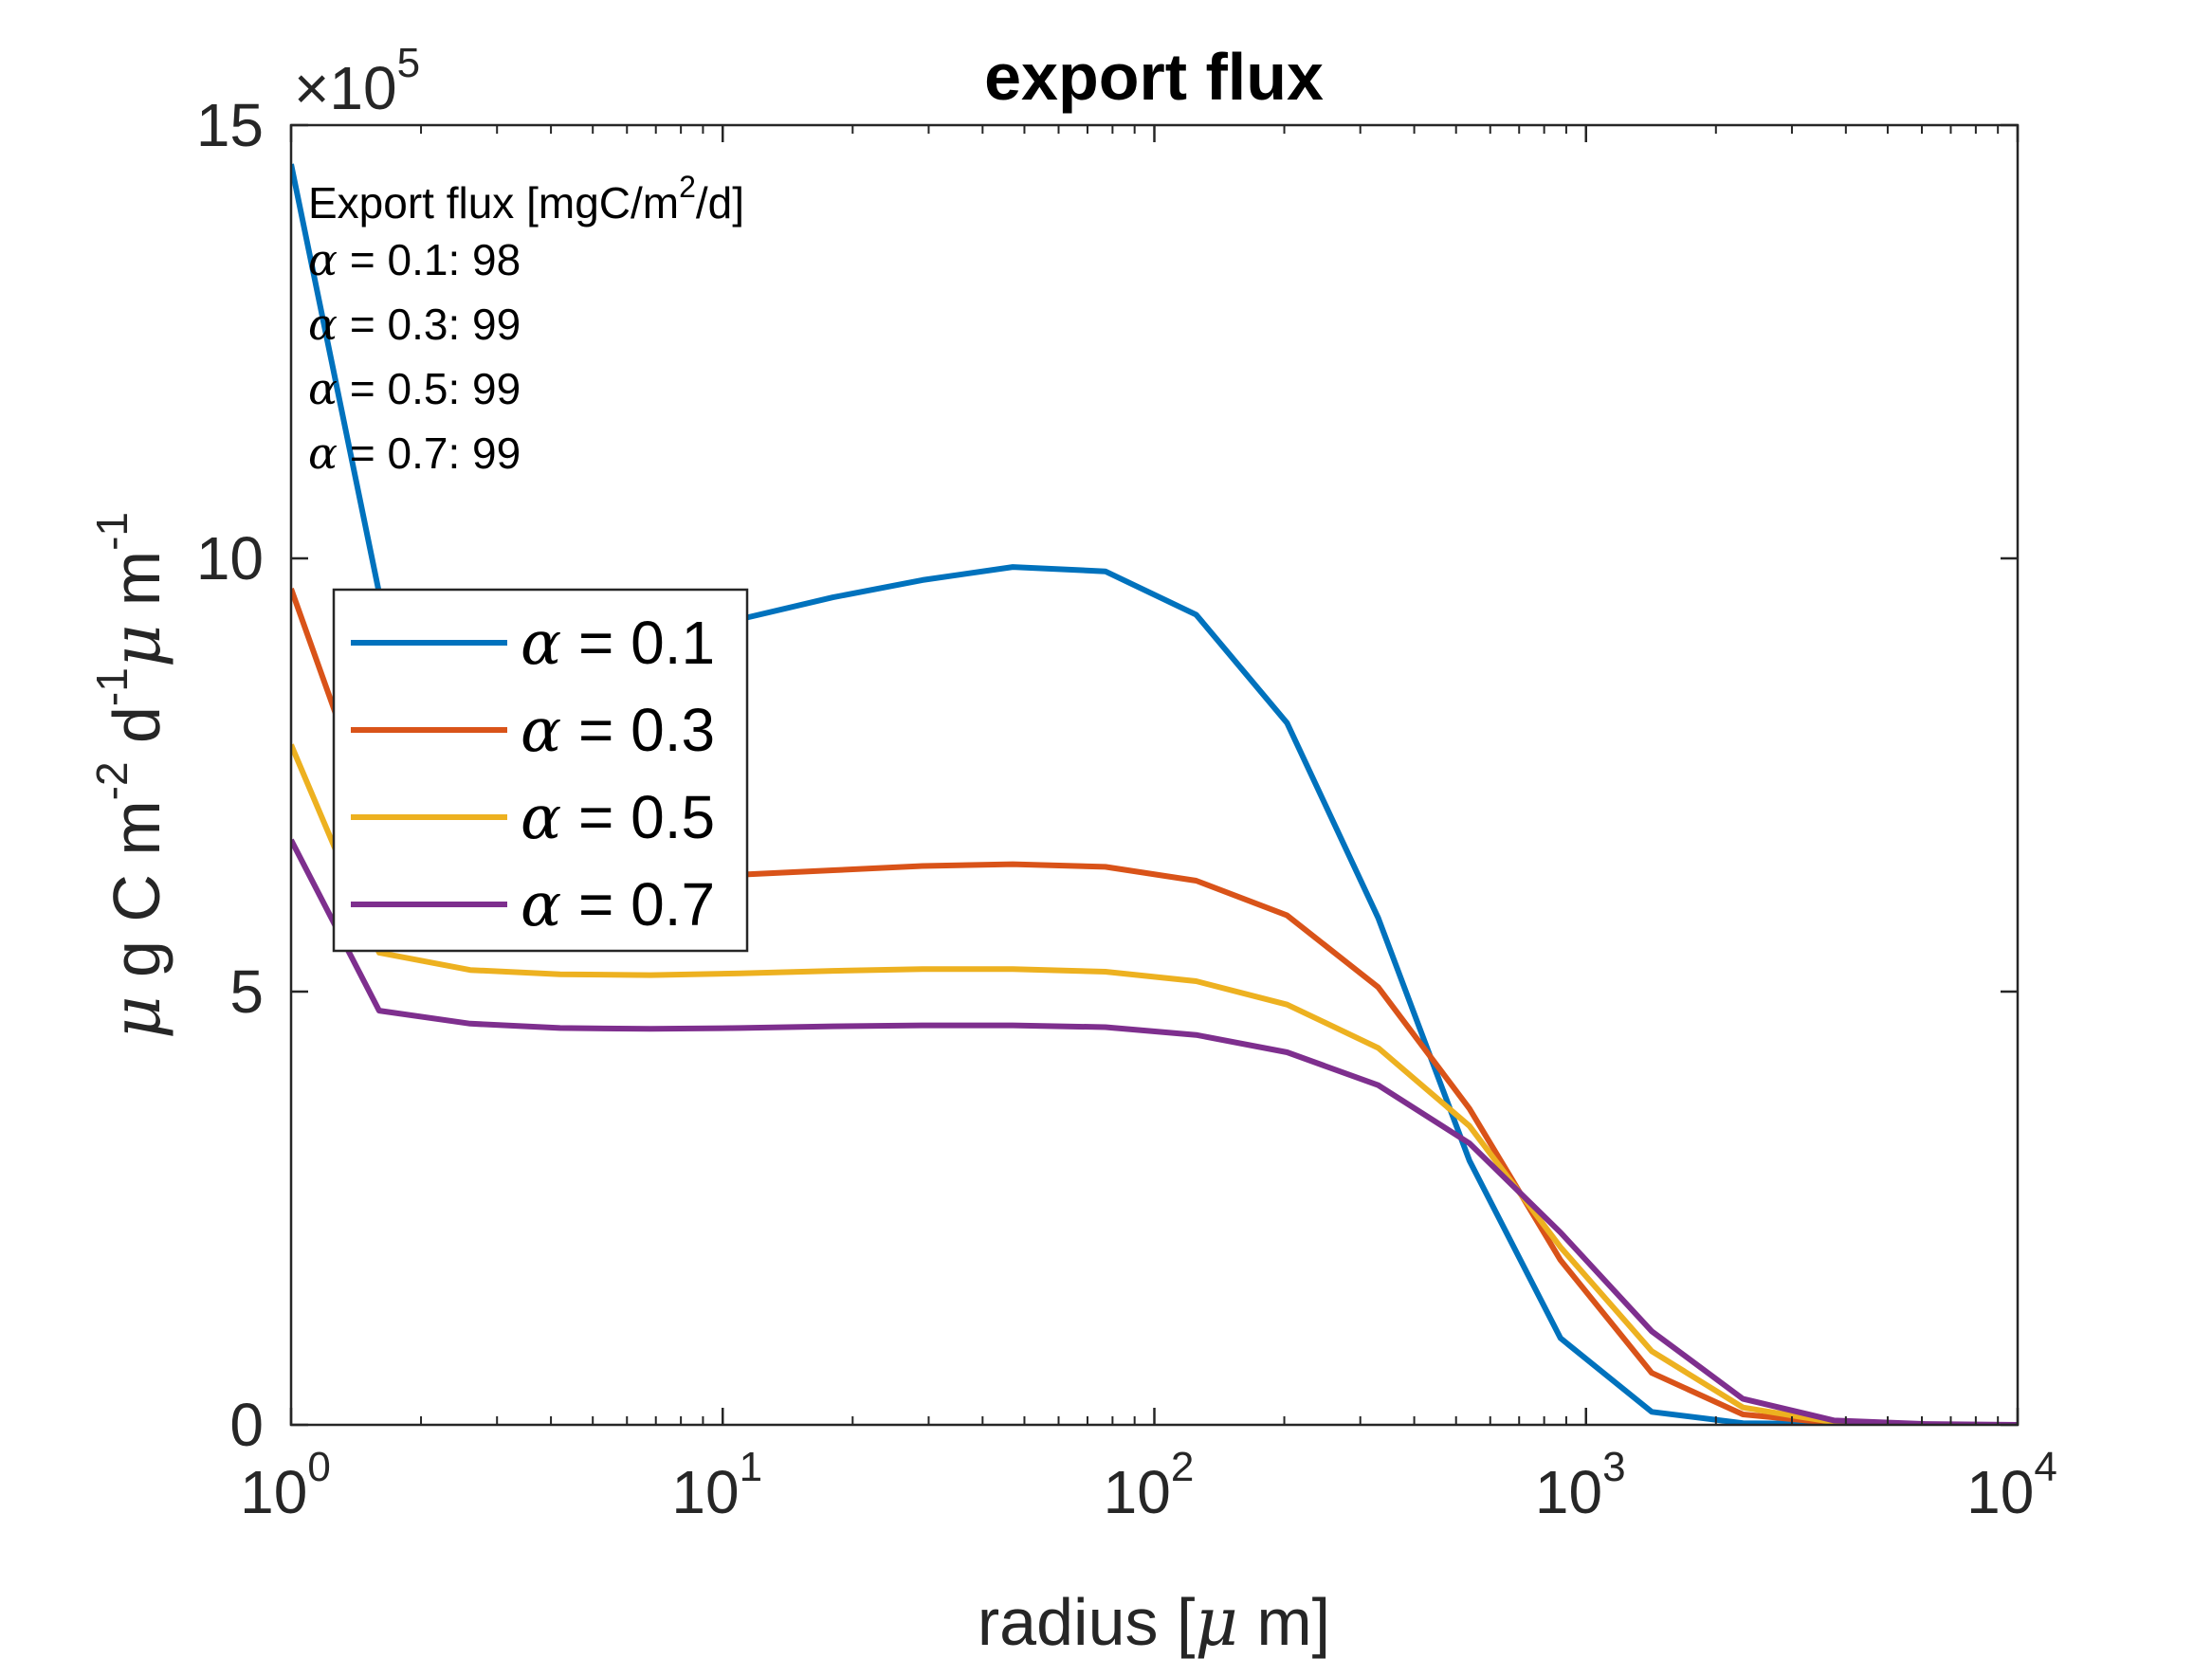 This screenshot has width=2212, height=1659. I want to click on y-axis-label: μ g C m-2 d-1μ m-1, so click(131, 775).